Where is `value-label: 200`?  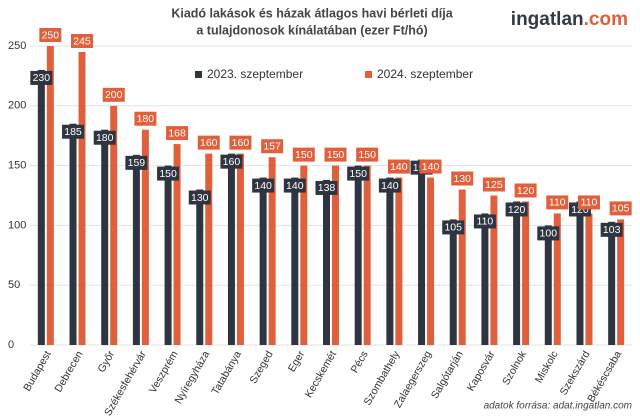 value-label: 200 is located at coordinates (114, 95).